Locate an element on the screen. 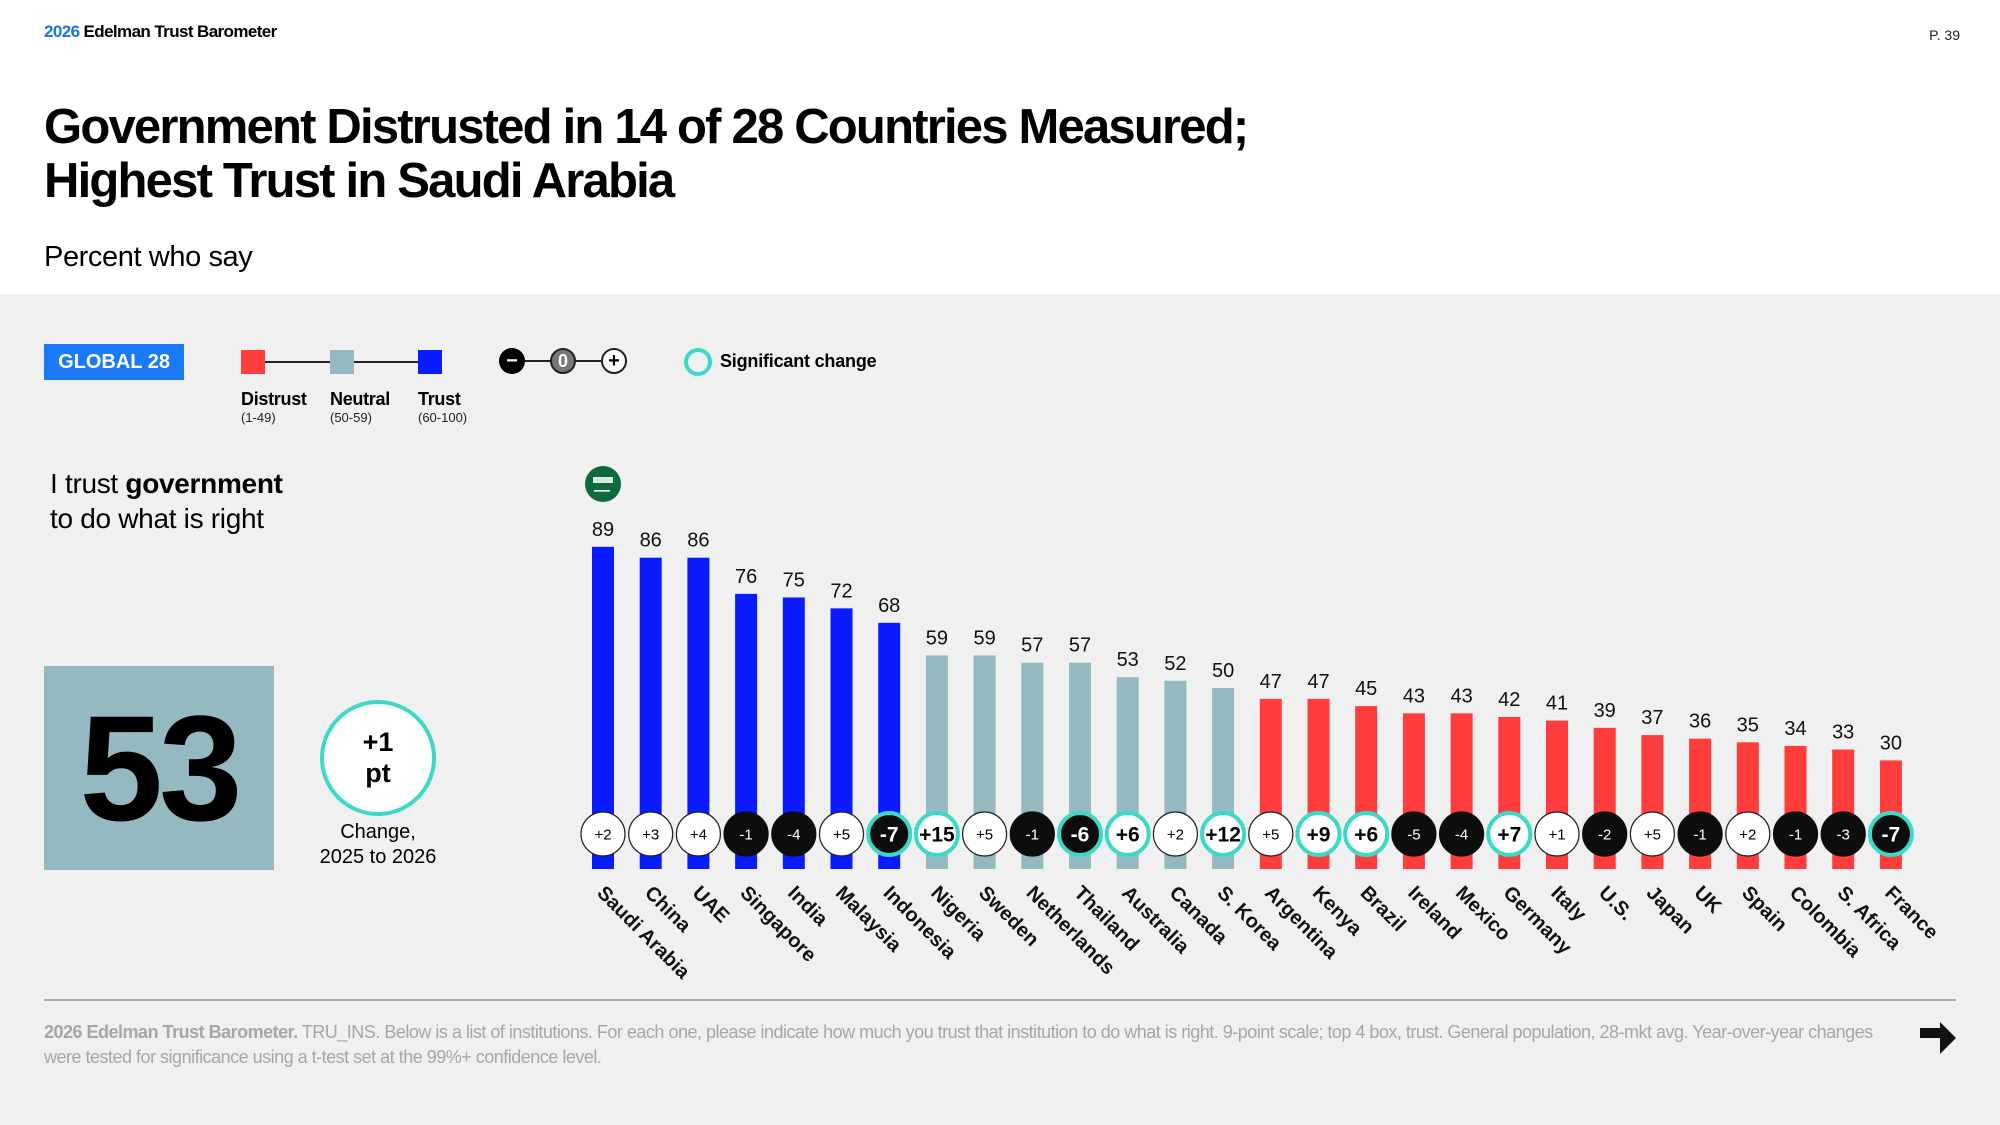 Image resolution: width=2000 pixels, height=1125 pixels. value-label: 41 is located at coordinates (1557, 704).